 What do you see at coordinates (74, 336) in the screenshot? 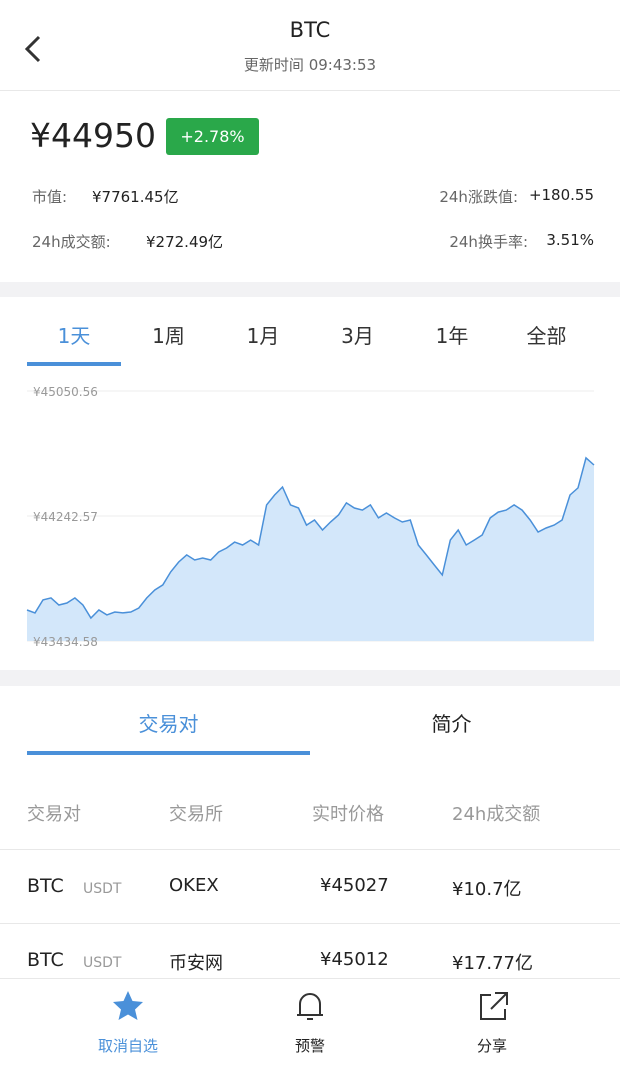
I see `period-tab: 1天` at bounding box center [74, 336].